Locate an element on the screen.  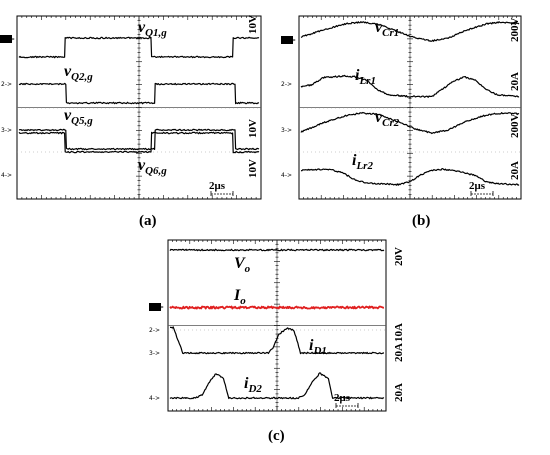
trace-label-main: I is located at coordinates (237, 295).